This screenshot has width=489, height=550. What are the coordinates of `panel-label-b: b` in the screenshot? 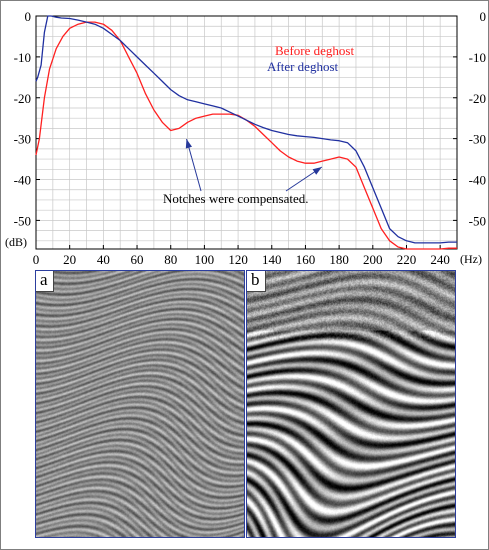 It's located at (256, 281).